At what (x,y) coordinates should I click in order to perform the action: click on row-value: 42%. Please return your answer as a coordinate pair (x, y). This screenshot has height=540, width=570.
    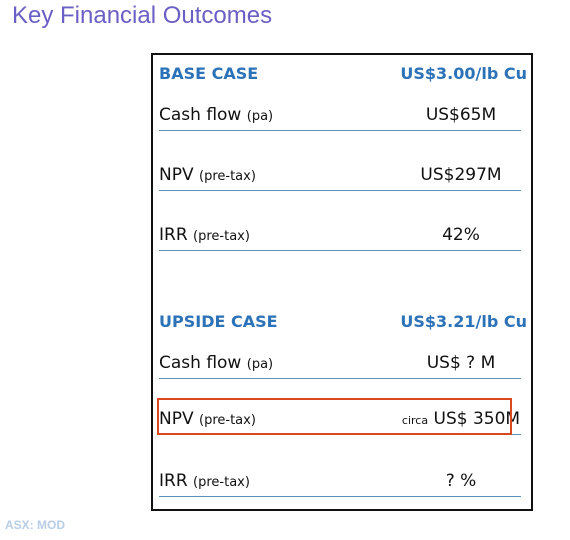
    Looking at the image, I should click on (461, 235).